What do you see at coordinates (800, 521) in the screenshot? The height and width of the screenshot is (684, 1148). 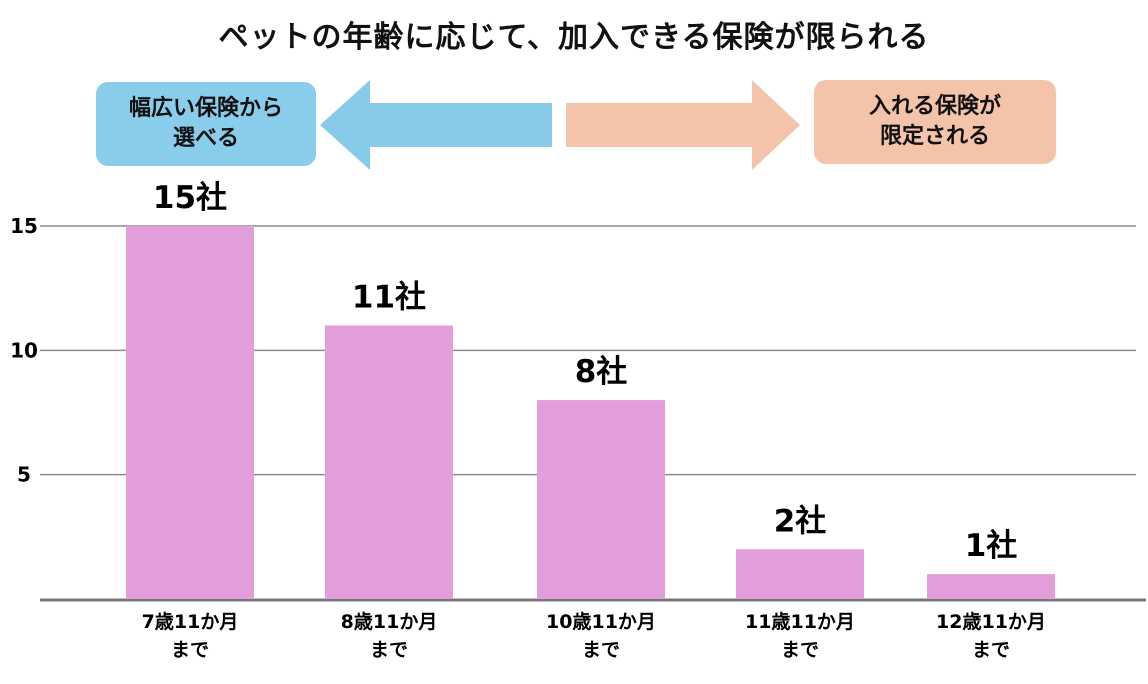 I see `data-label: 2社` at bounding box center [800, 521].